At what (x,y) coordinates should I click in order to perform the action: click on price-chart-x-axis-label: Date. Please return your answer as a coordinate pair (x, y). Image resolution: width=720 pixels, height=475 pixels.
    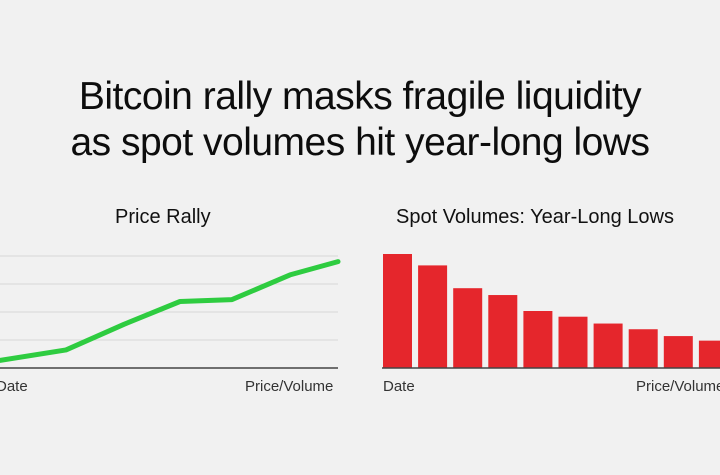
    Looking at the image, I should click on (14, 386).